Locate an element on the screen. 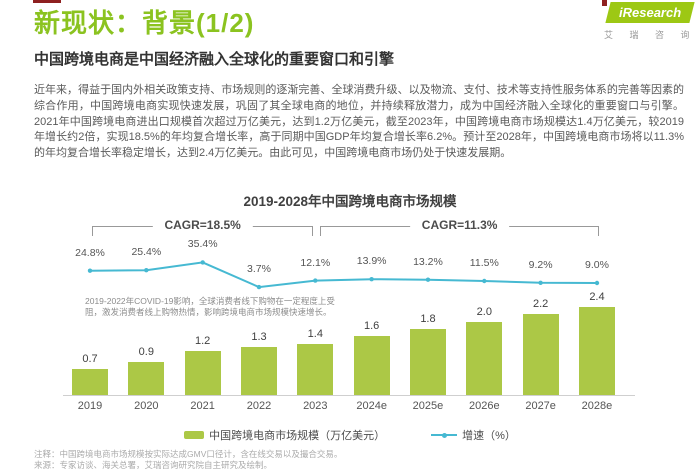  footnote-note: 注释：中国跨境电商市场规模按实际达成GMV口径计，含在线交易以及撮合交易。 is located at coordinates (188, 454).